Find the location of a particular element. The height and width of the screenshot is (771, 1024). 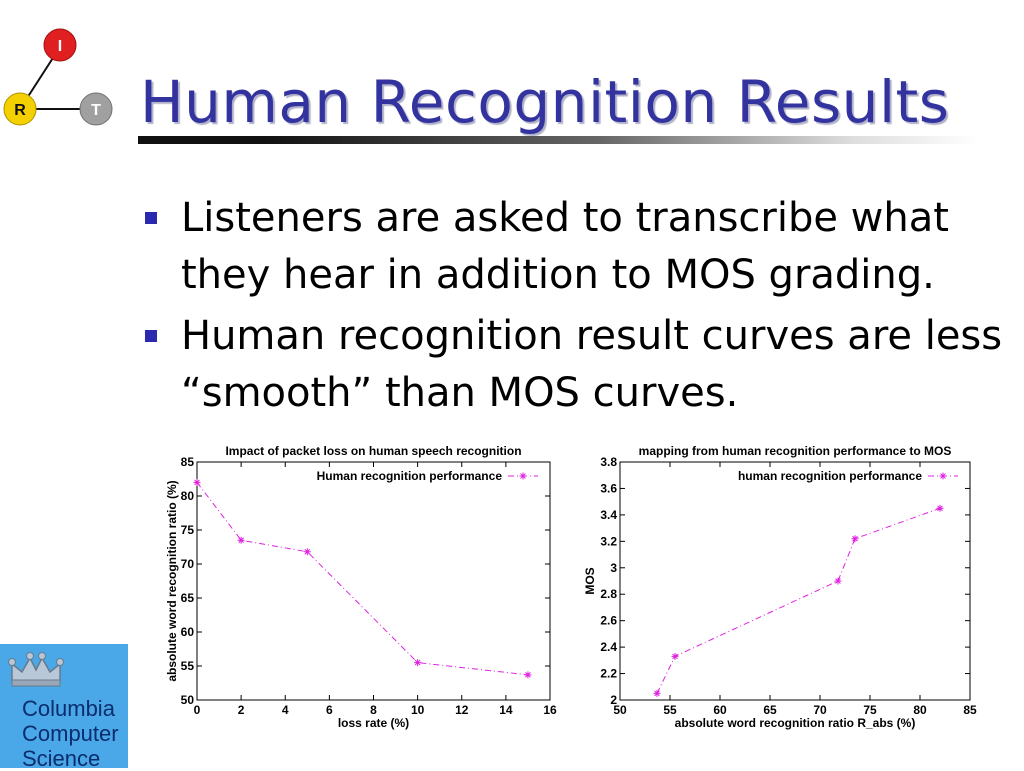

crown-icon is located at coordinates (36, 669).